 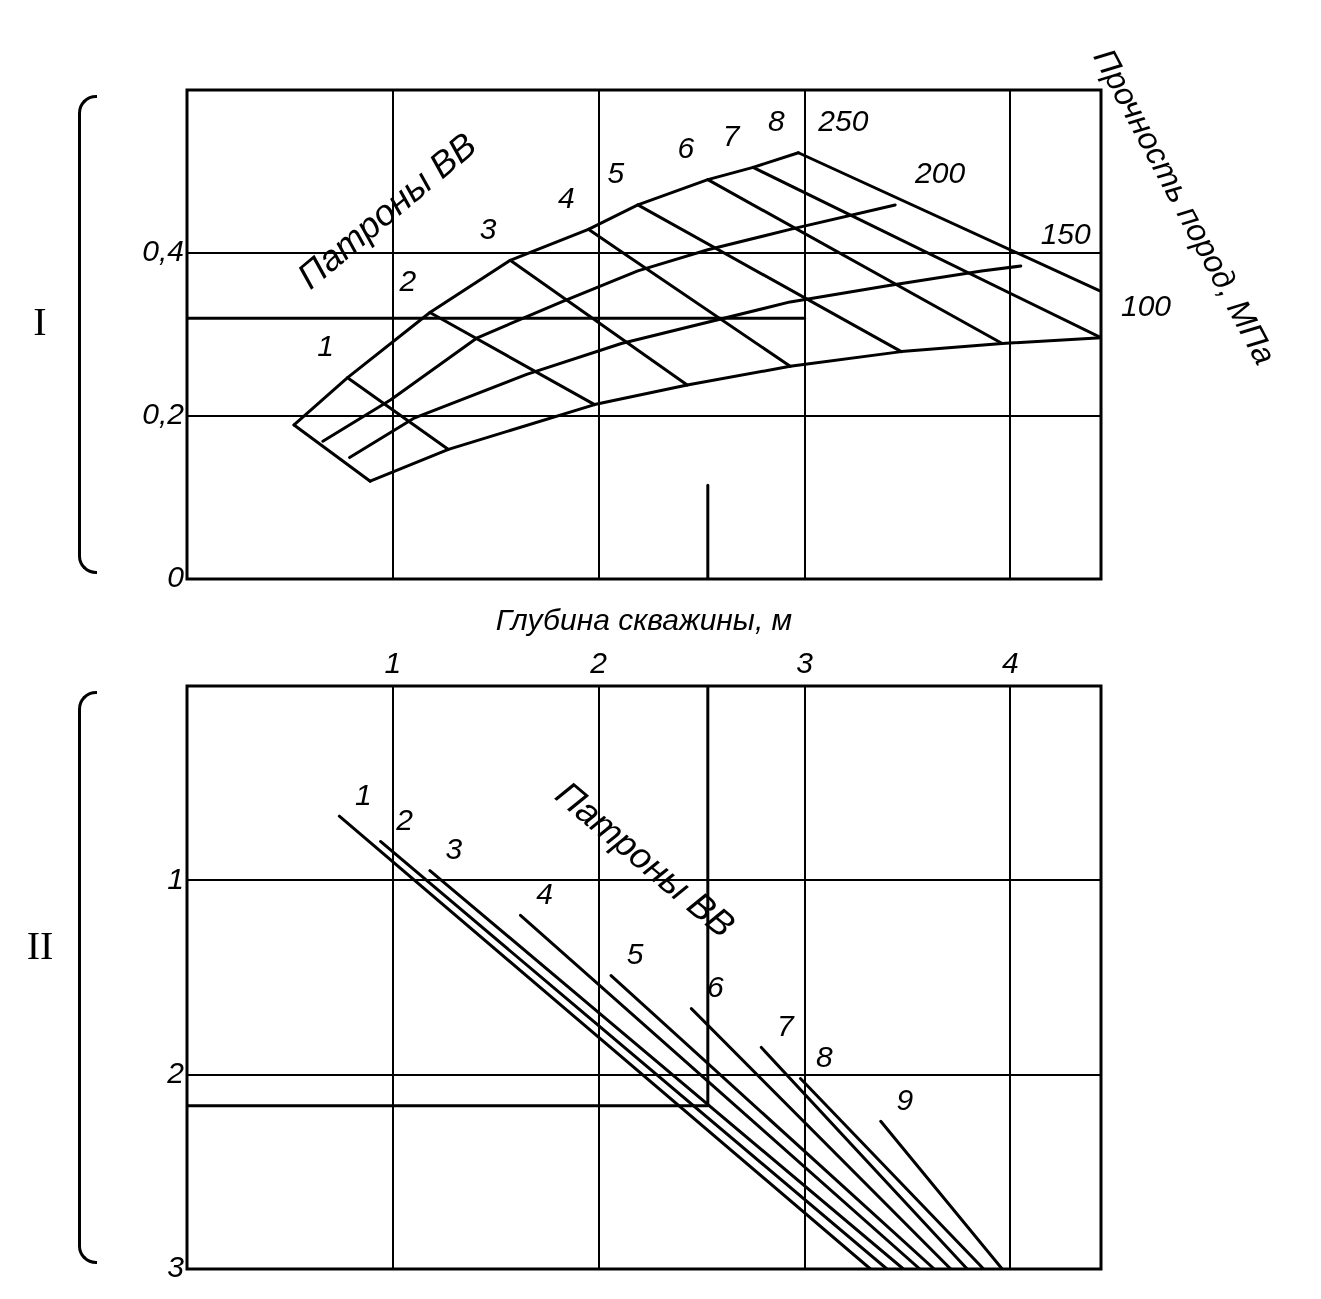 I want to click on text: I, so click(x=40, y=322).